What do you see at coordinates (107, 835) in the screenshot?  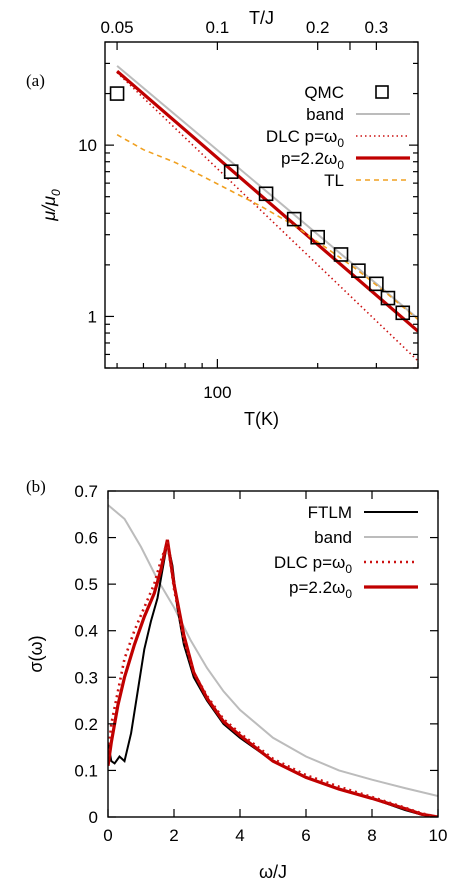 I see `x-tick-label-b: 0` at bounding box center [107, 835].